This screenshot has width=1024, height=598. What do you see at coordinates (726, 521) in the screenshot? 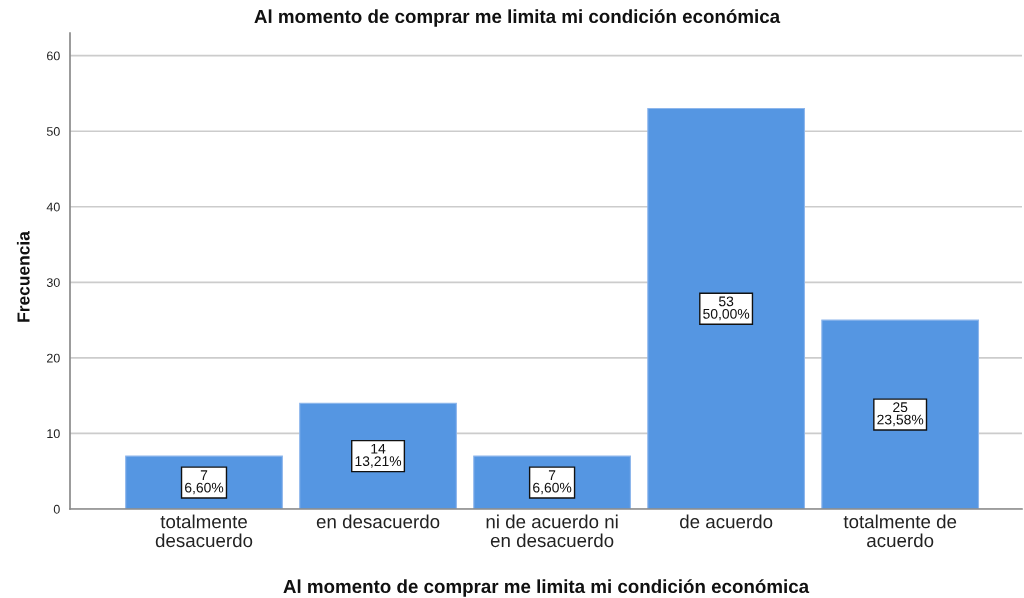
I see `x-tick-label: de acuerdo` at bounding box center [726, 521].